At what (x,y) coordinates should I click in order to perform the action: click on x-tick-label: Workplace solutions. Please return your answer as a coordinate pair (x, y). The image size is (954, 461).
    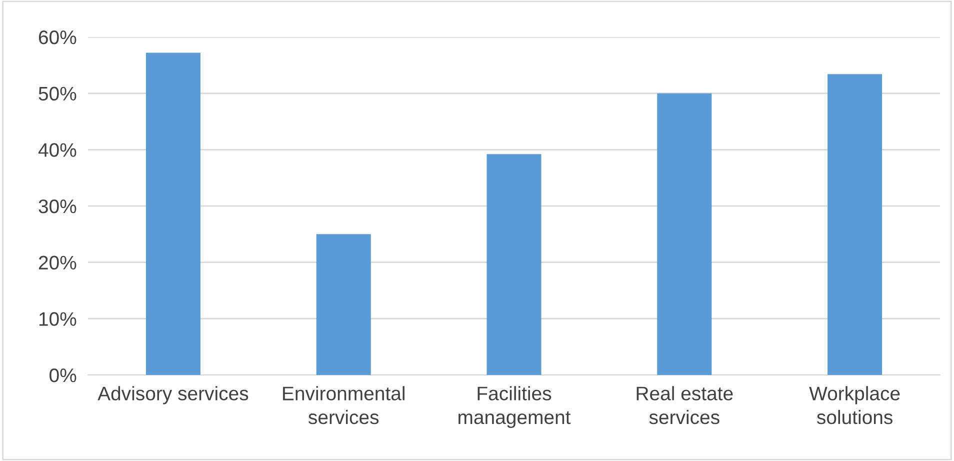
    Looking at the image, I should click on (854, 405).